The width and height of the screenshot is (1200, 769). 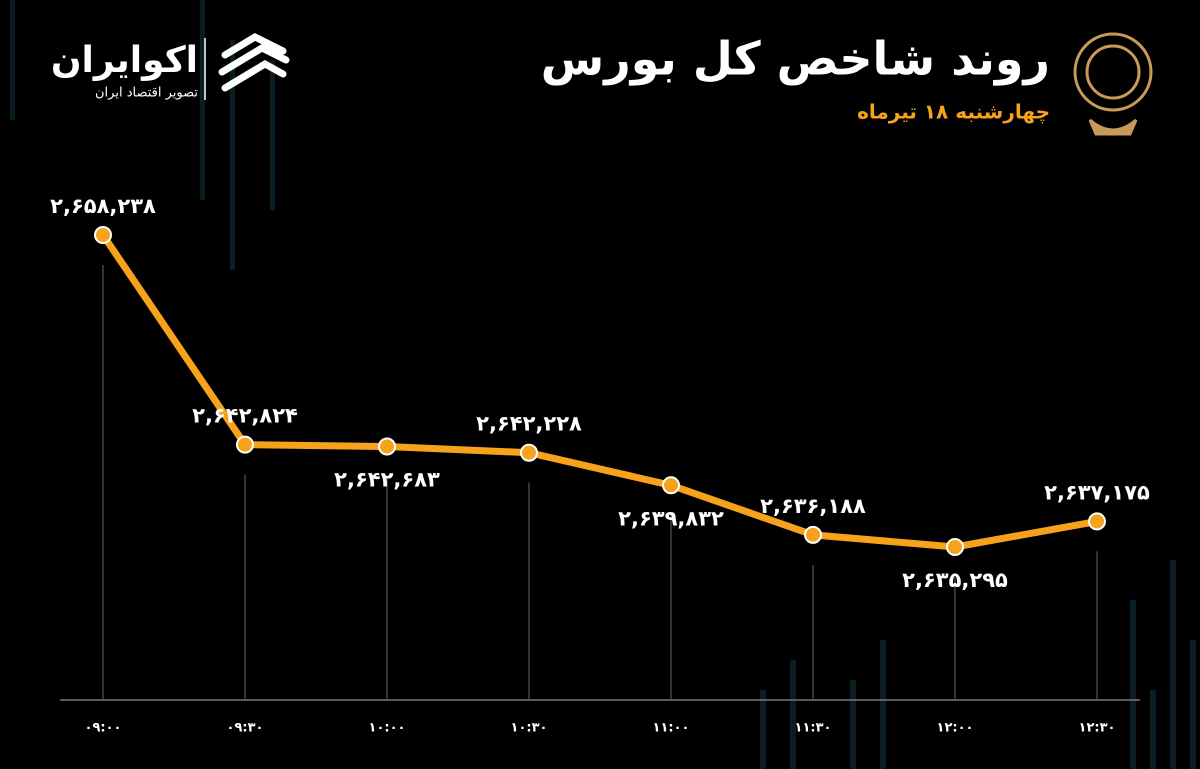 I want to click on x-tick-label: ۱۱:۰۰, so click(x=671, y=728).